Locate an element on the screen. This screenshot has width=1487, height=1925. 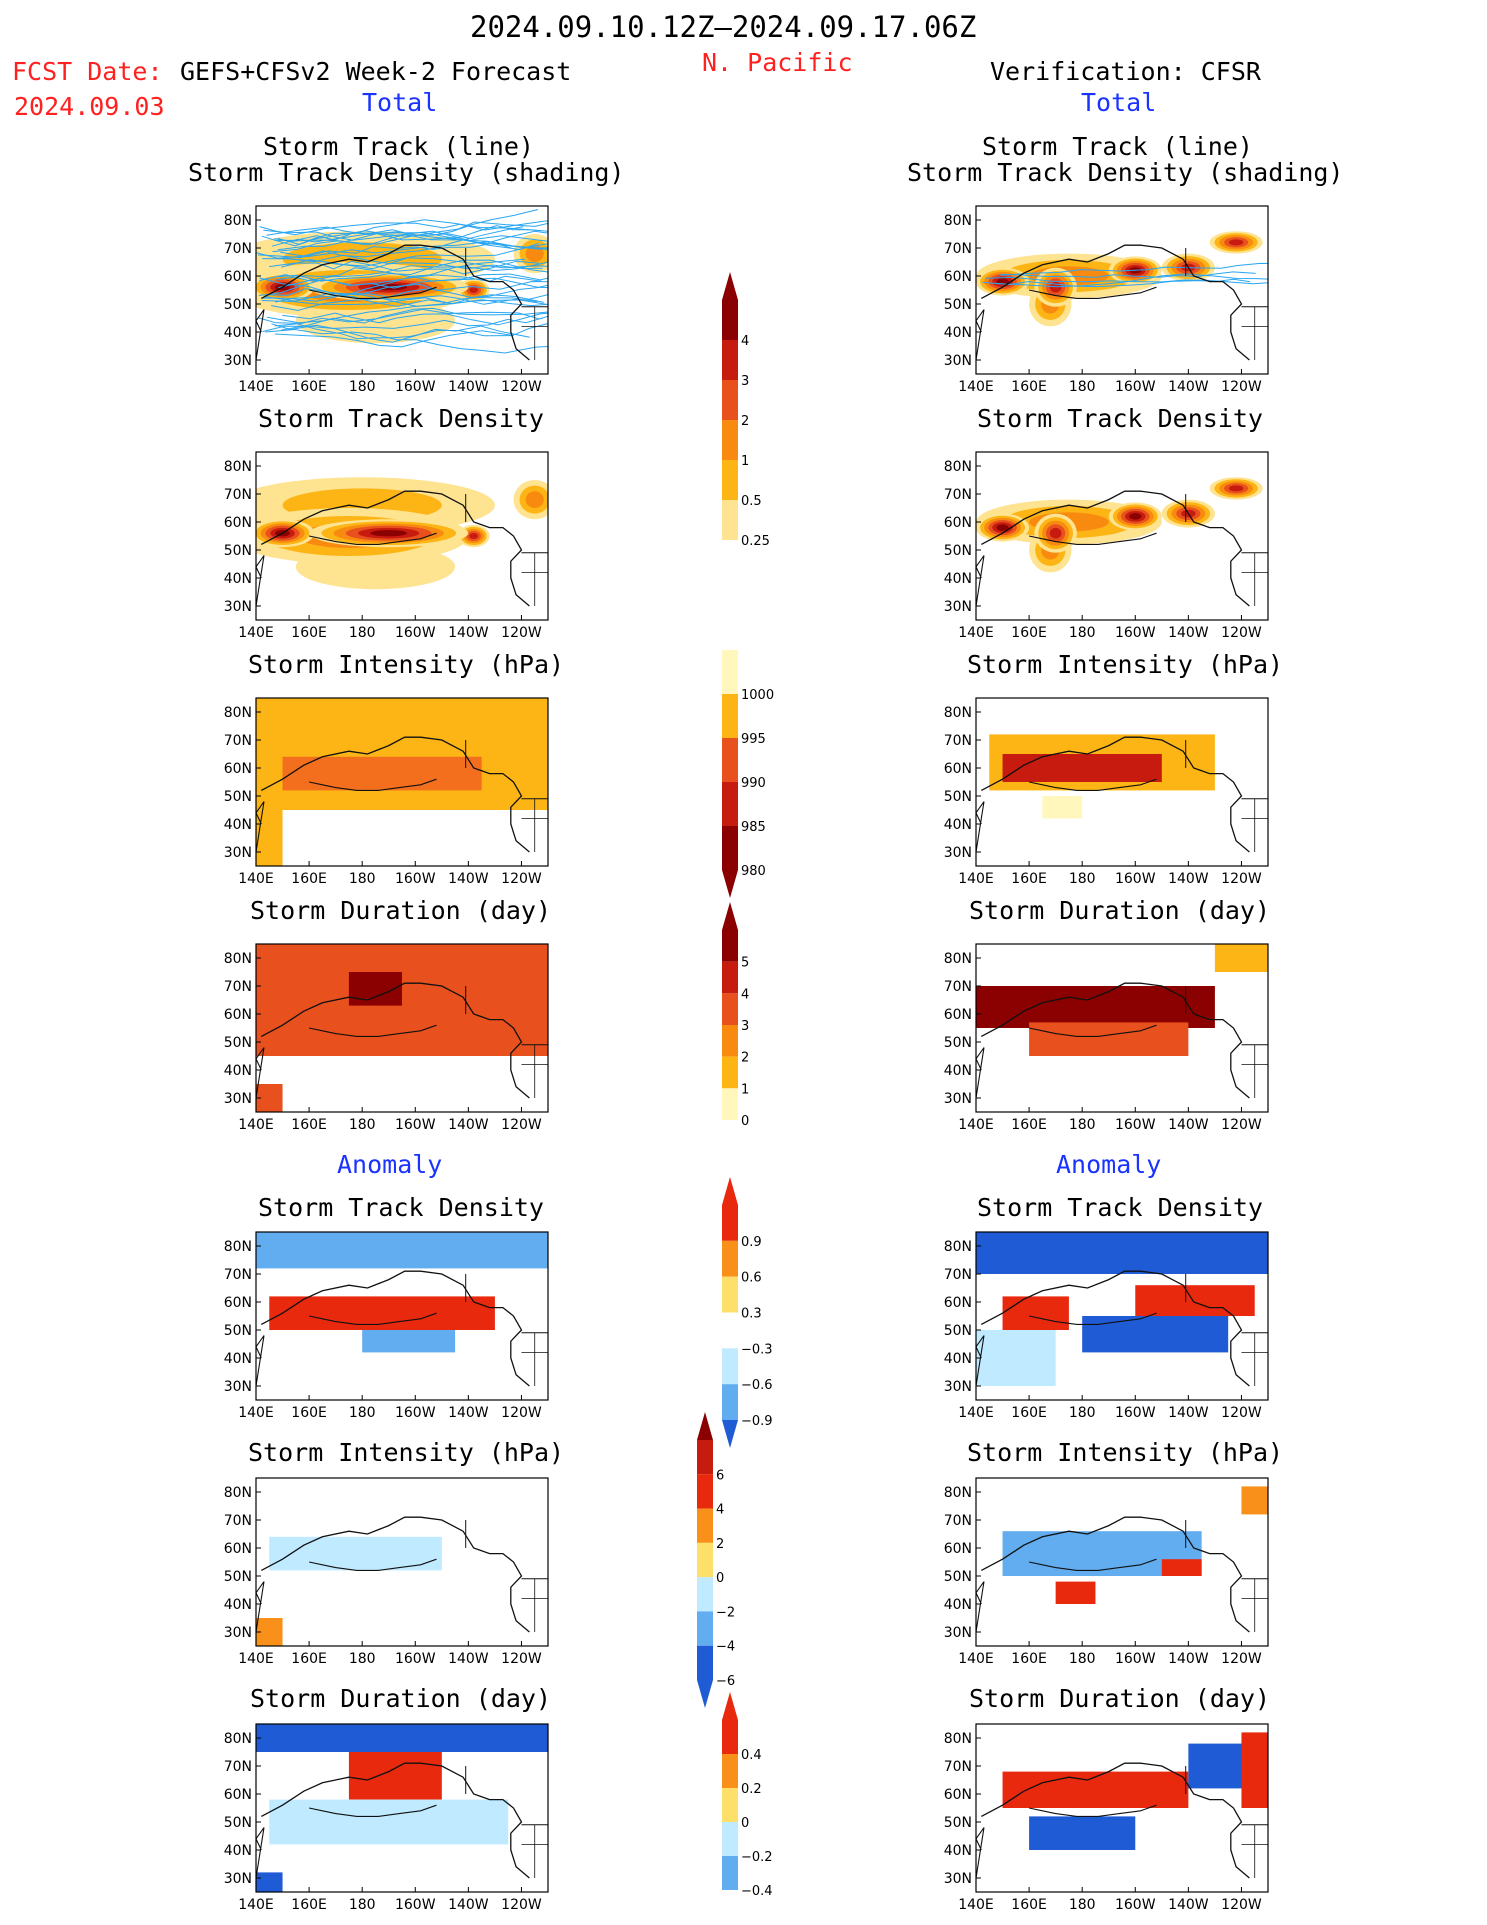
colorbar-intensity-anom-label-6: −6 is located at coordinates (725, 1681).